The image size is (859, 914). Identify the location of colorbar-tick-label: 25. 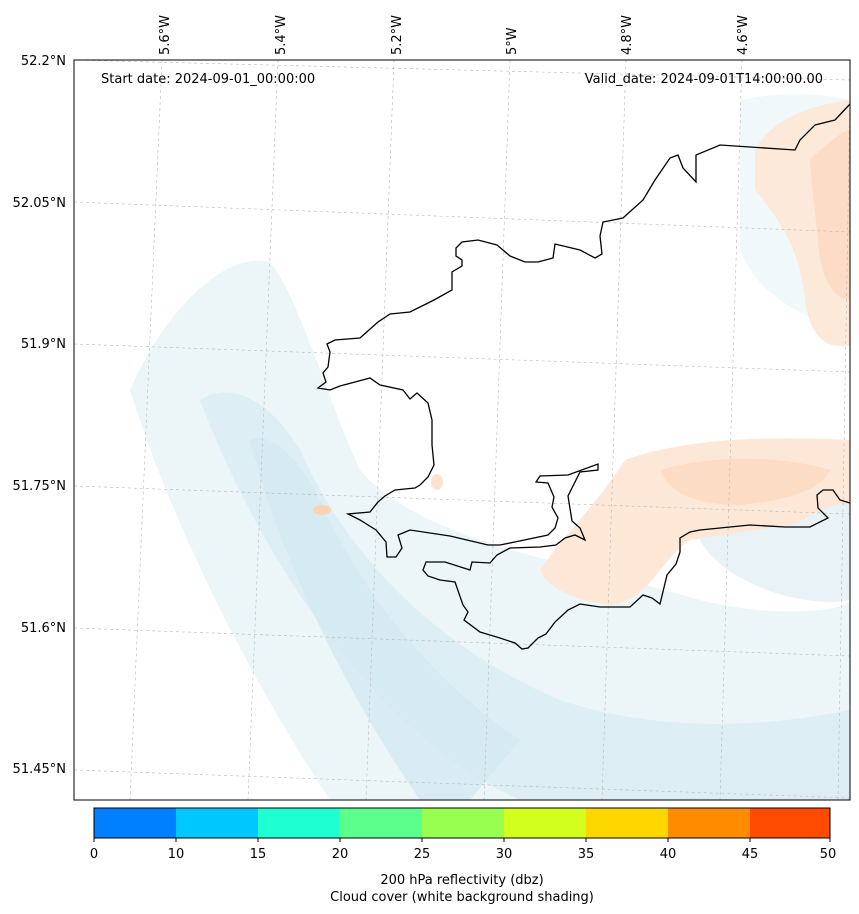
(422, 854).